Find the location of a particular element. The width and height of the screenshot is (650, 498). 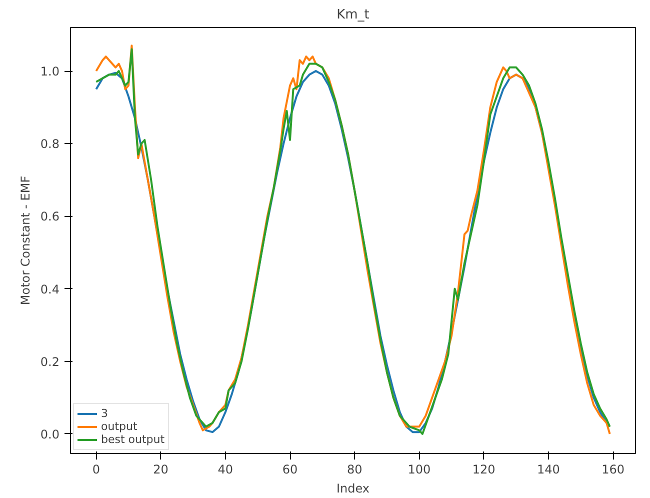

x-tick-label: 80 is located at coordinates (354, 469).